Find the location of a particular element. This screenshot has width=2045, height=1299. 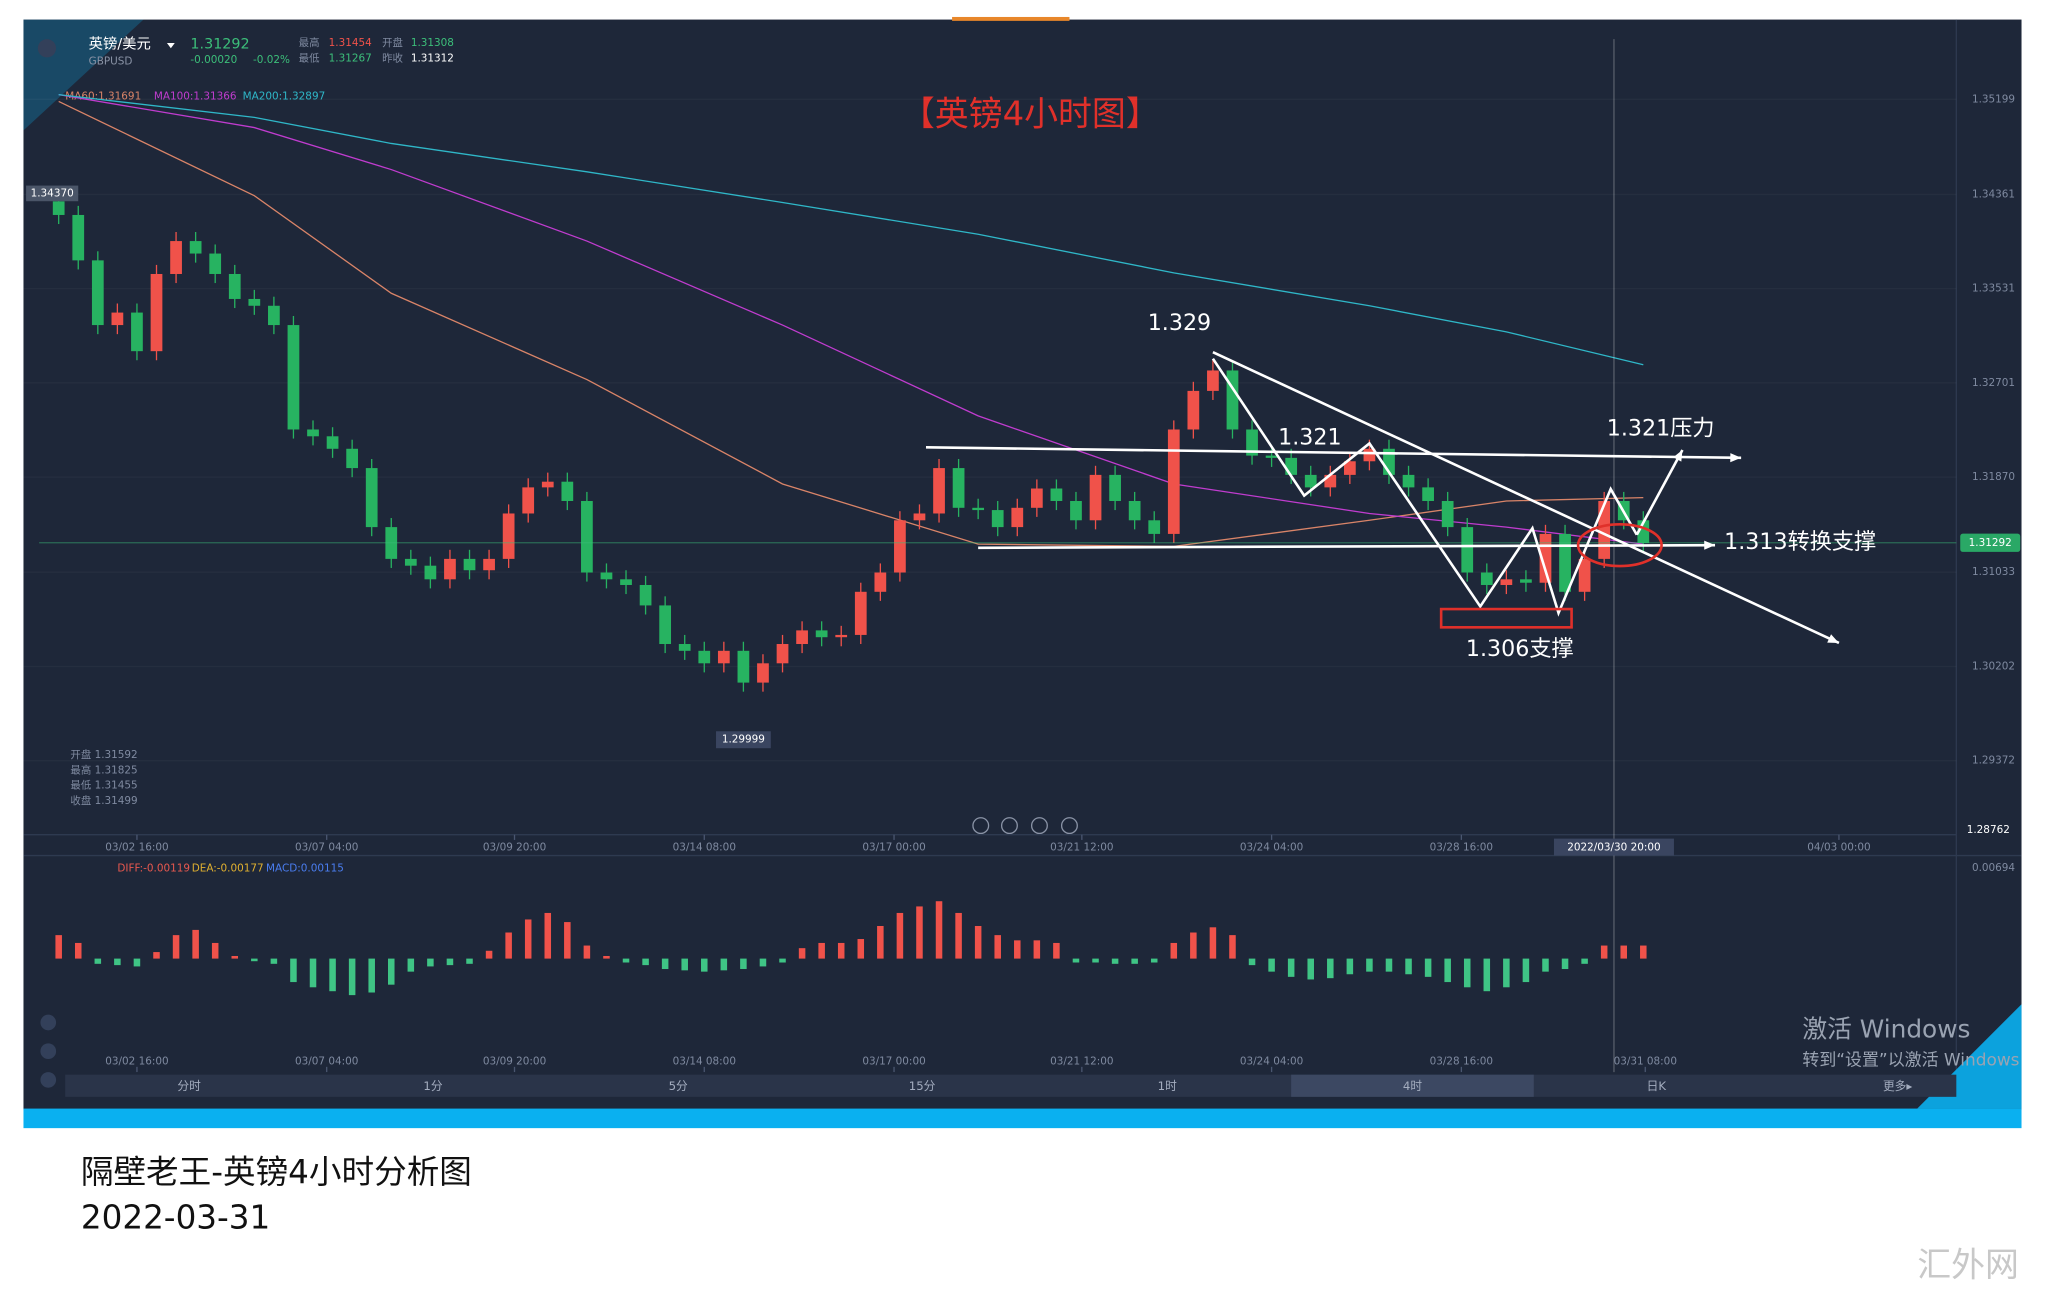

top-tab is located at coordinates (1011, 18).